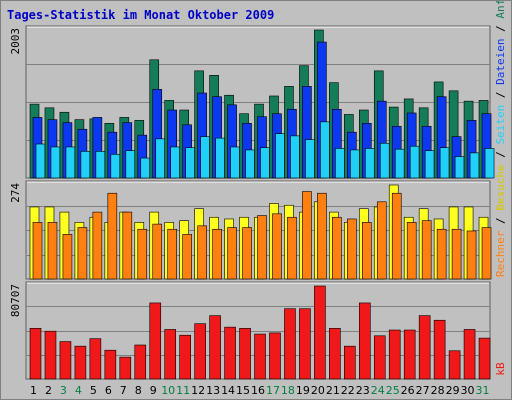  I want to click on x-tick-label-9: 9, so click(153, 390).